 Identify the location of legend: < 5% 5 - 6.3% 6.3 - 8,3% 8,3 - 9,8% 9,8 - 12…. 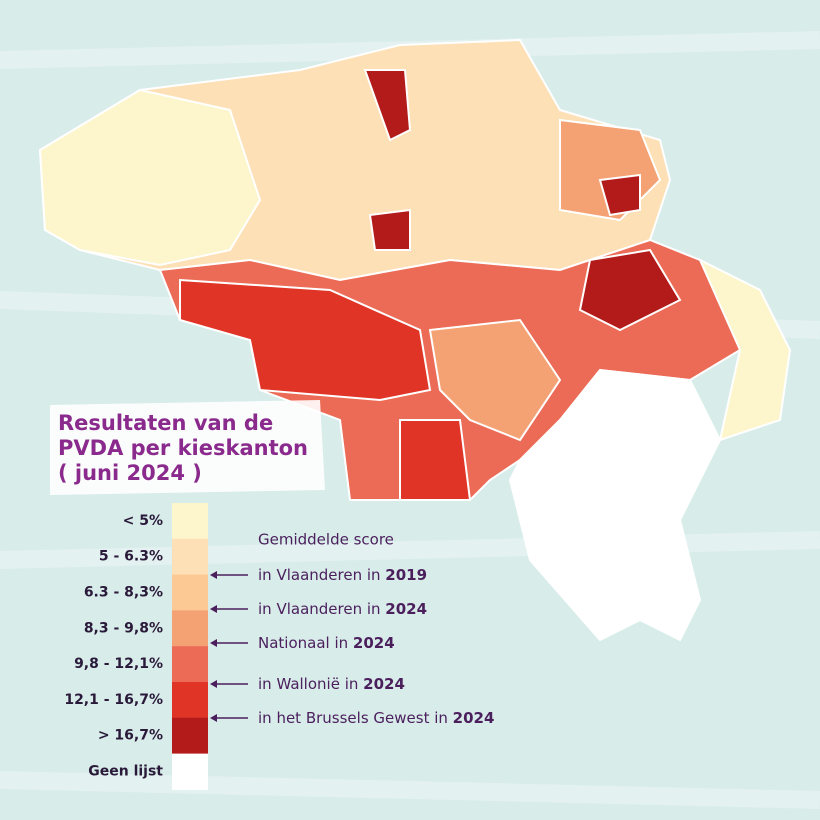
(136, 646).